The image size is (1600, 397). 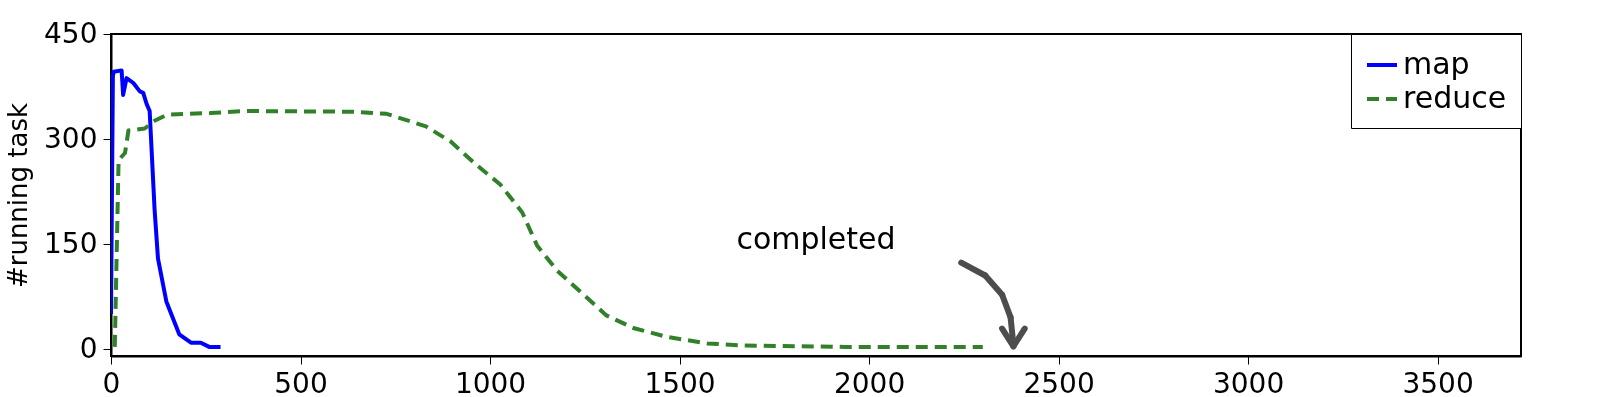 What do you see at coordinates (71, 138) in the screenshot?
I see `y-tick-label: 300` at bounding box center [71, 138].